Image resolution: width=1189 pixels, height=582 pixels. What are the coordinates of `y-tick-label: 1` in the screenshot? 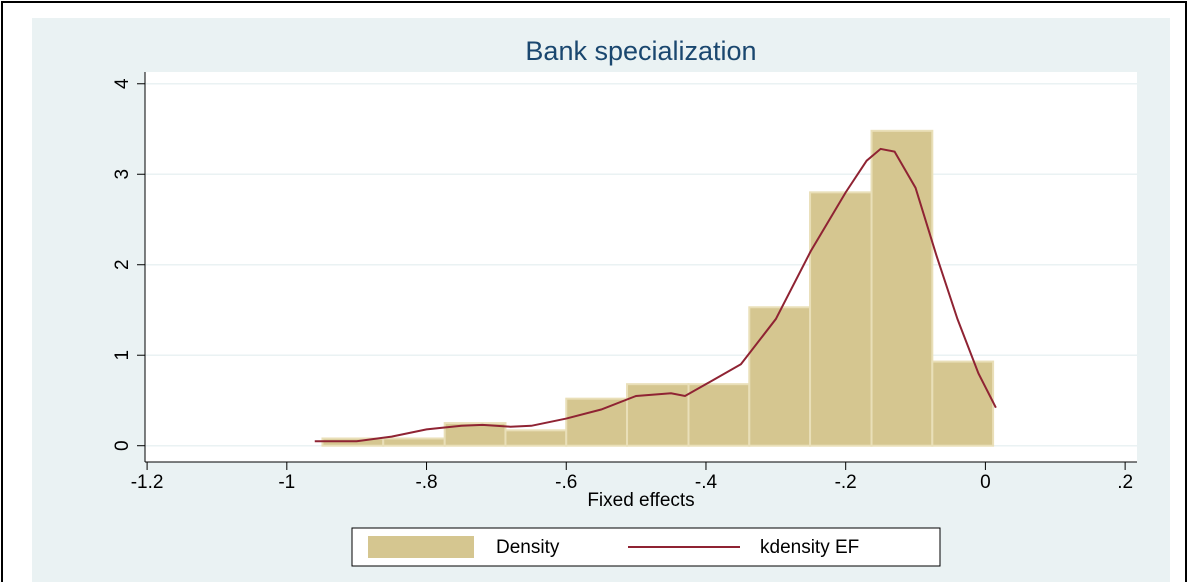 It's located at (122, 355).